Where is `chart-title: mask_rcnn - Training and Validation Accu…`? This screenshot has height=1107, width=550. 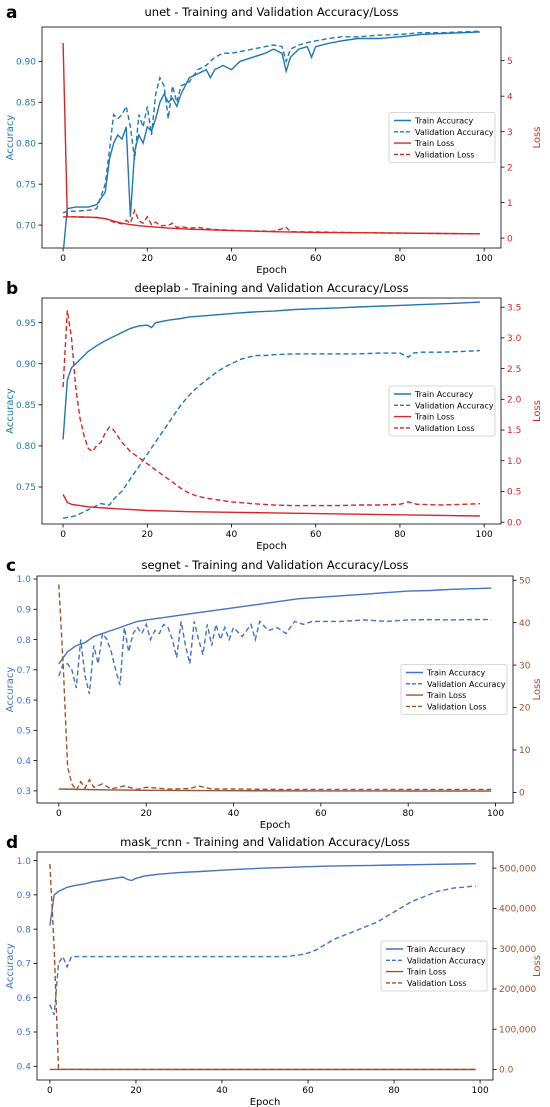 chart-title: mask_rcnn - Training and Validation Accu… is located at coordinates (265, 842).